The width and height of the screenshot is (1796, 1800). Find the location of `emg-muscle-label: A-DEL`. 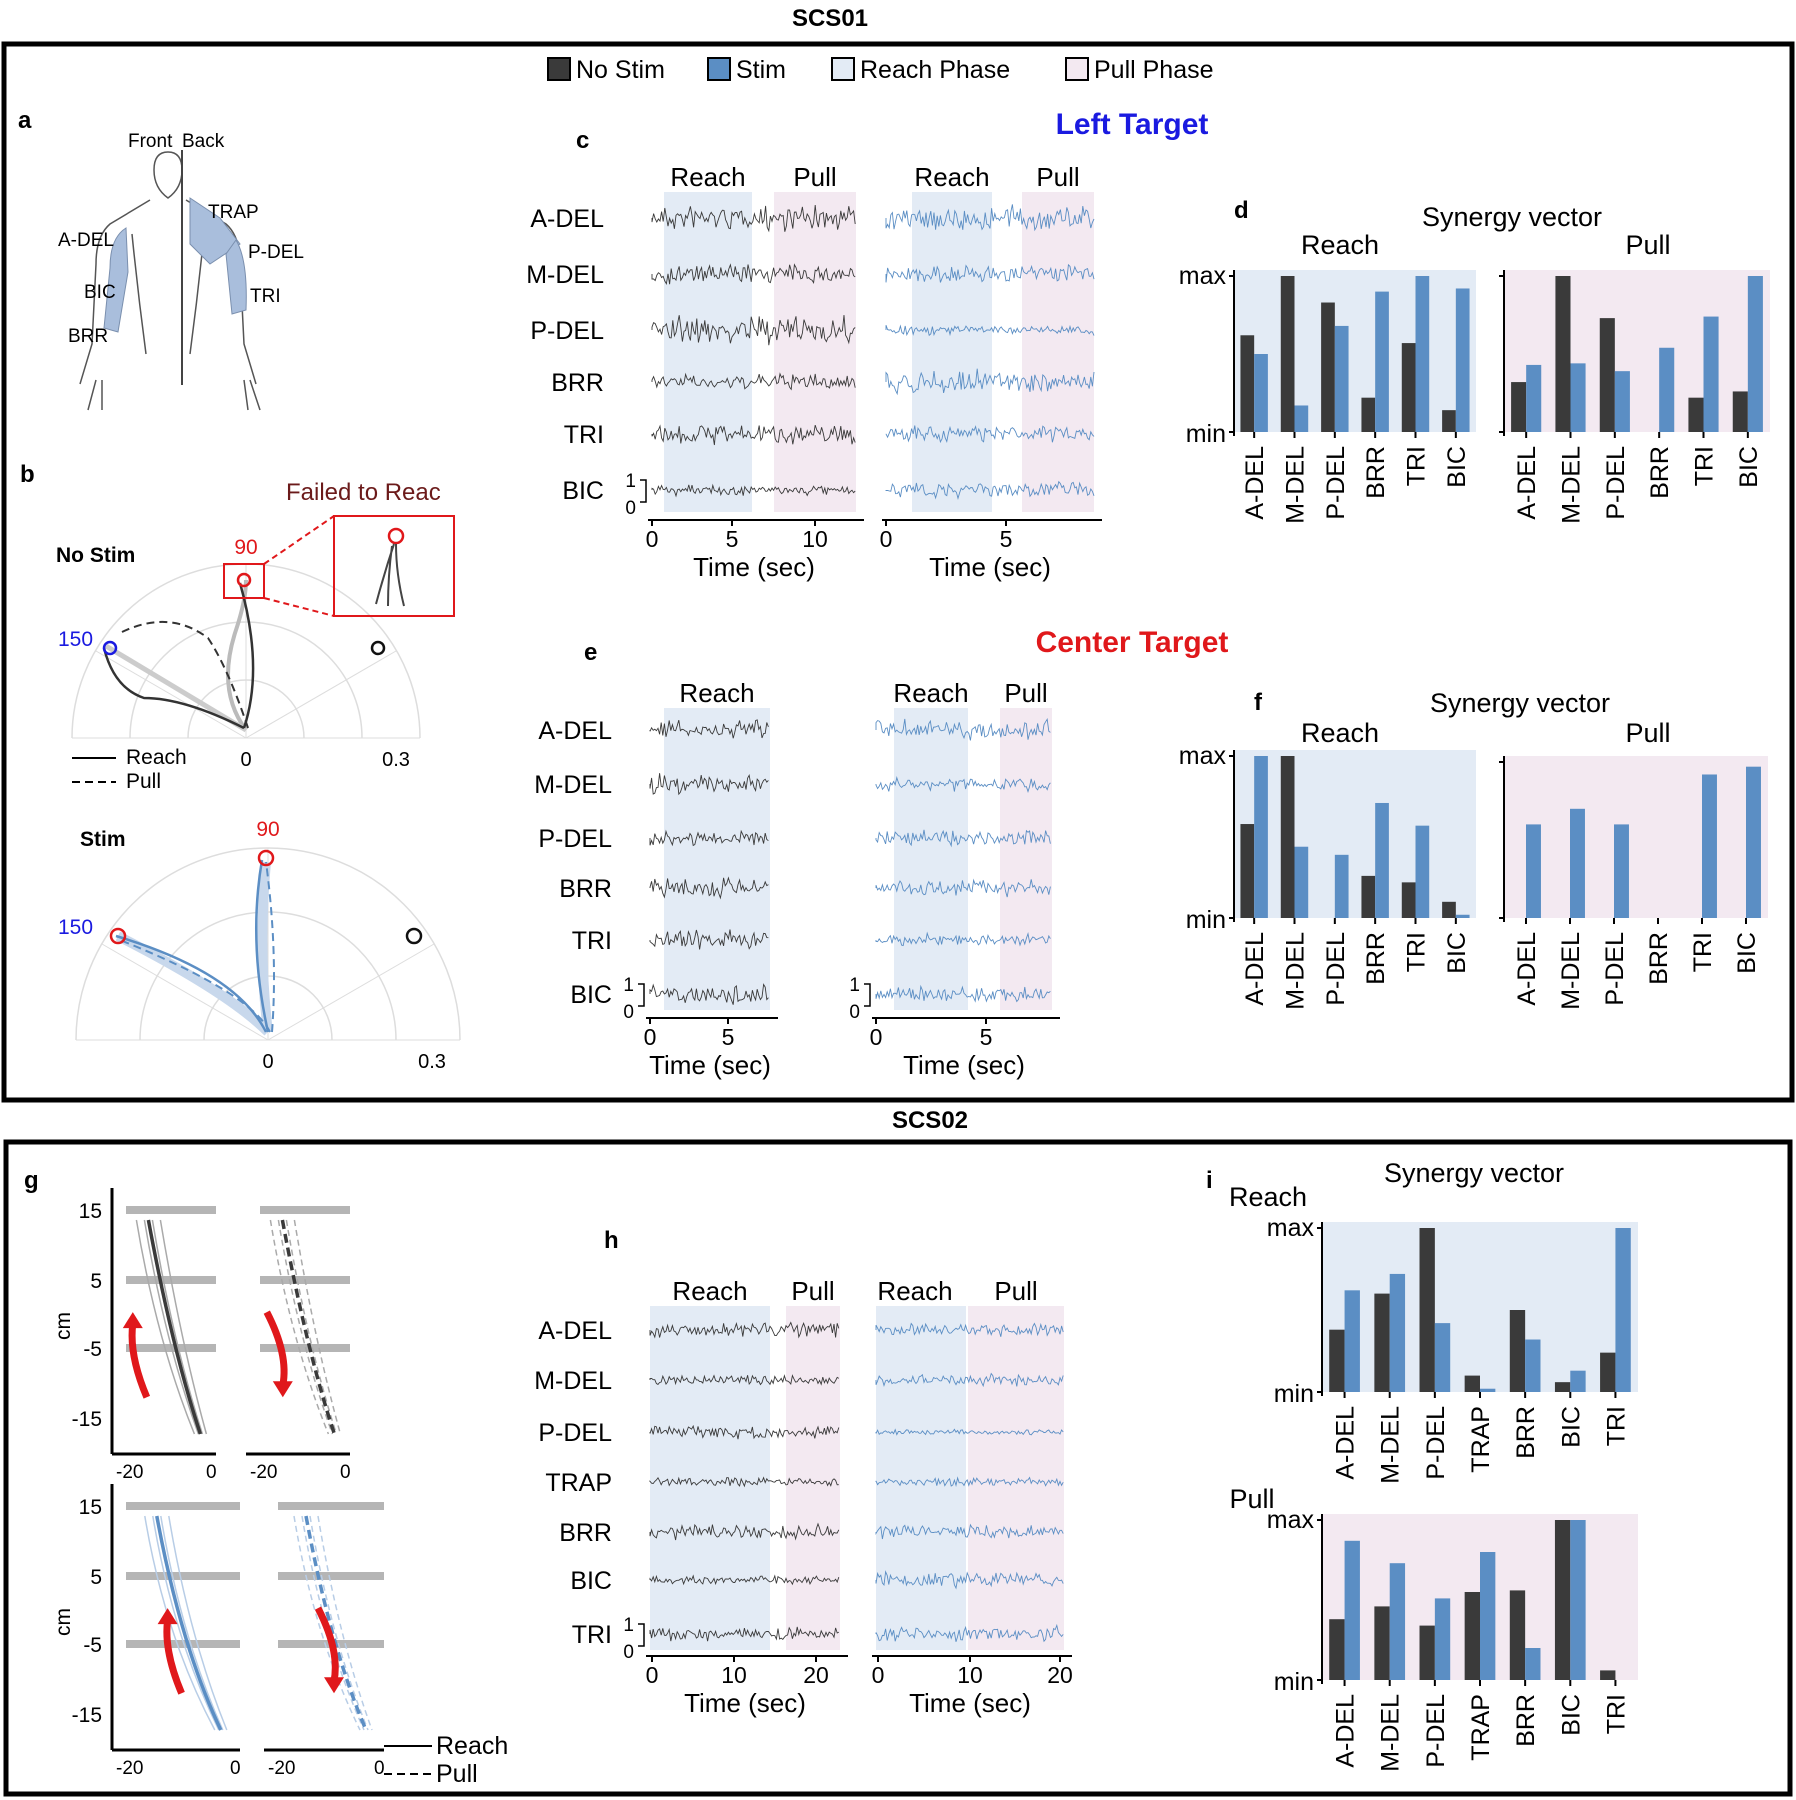

emg-muscle-label: A-DEL is located at coordinates (575, 1331).